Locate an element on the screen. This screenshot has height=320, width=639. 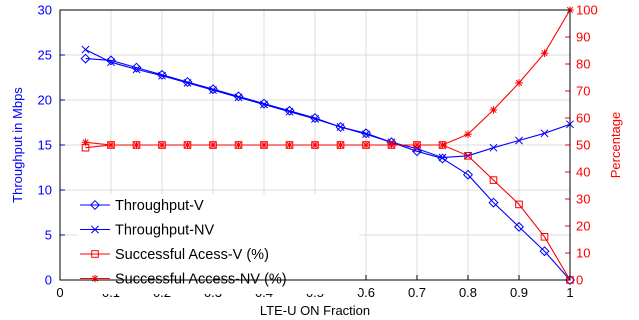
right-y-tick-label: 40 is located at coordinates (583, 172).